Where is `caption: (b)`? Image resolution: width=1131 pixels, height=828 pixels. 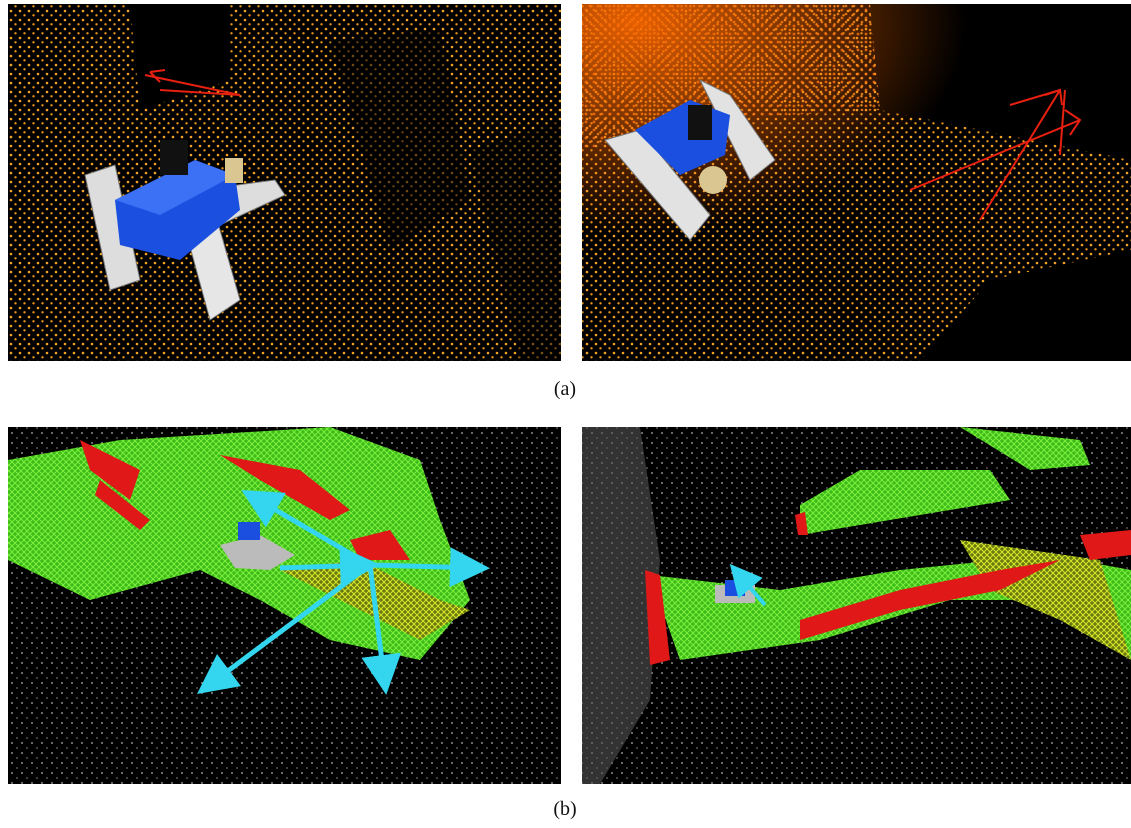
caption: (b) is located at coordinates (564, 809).